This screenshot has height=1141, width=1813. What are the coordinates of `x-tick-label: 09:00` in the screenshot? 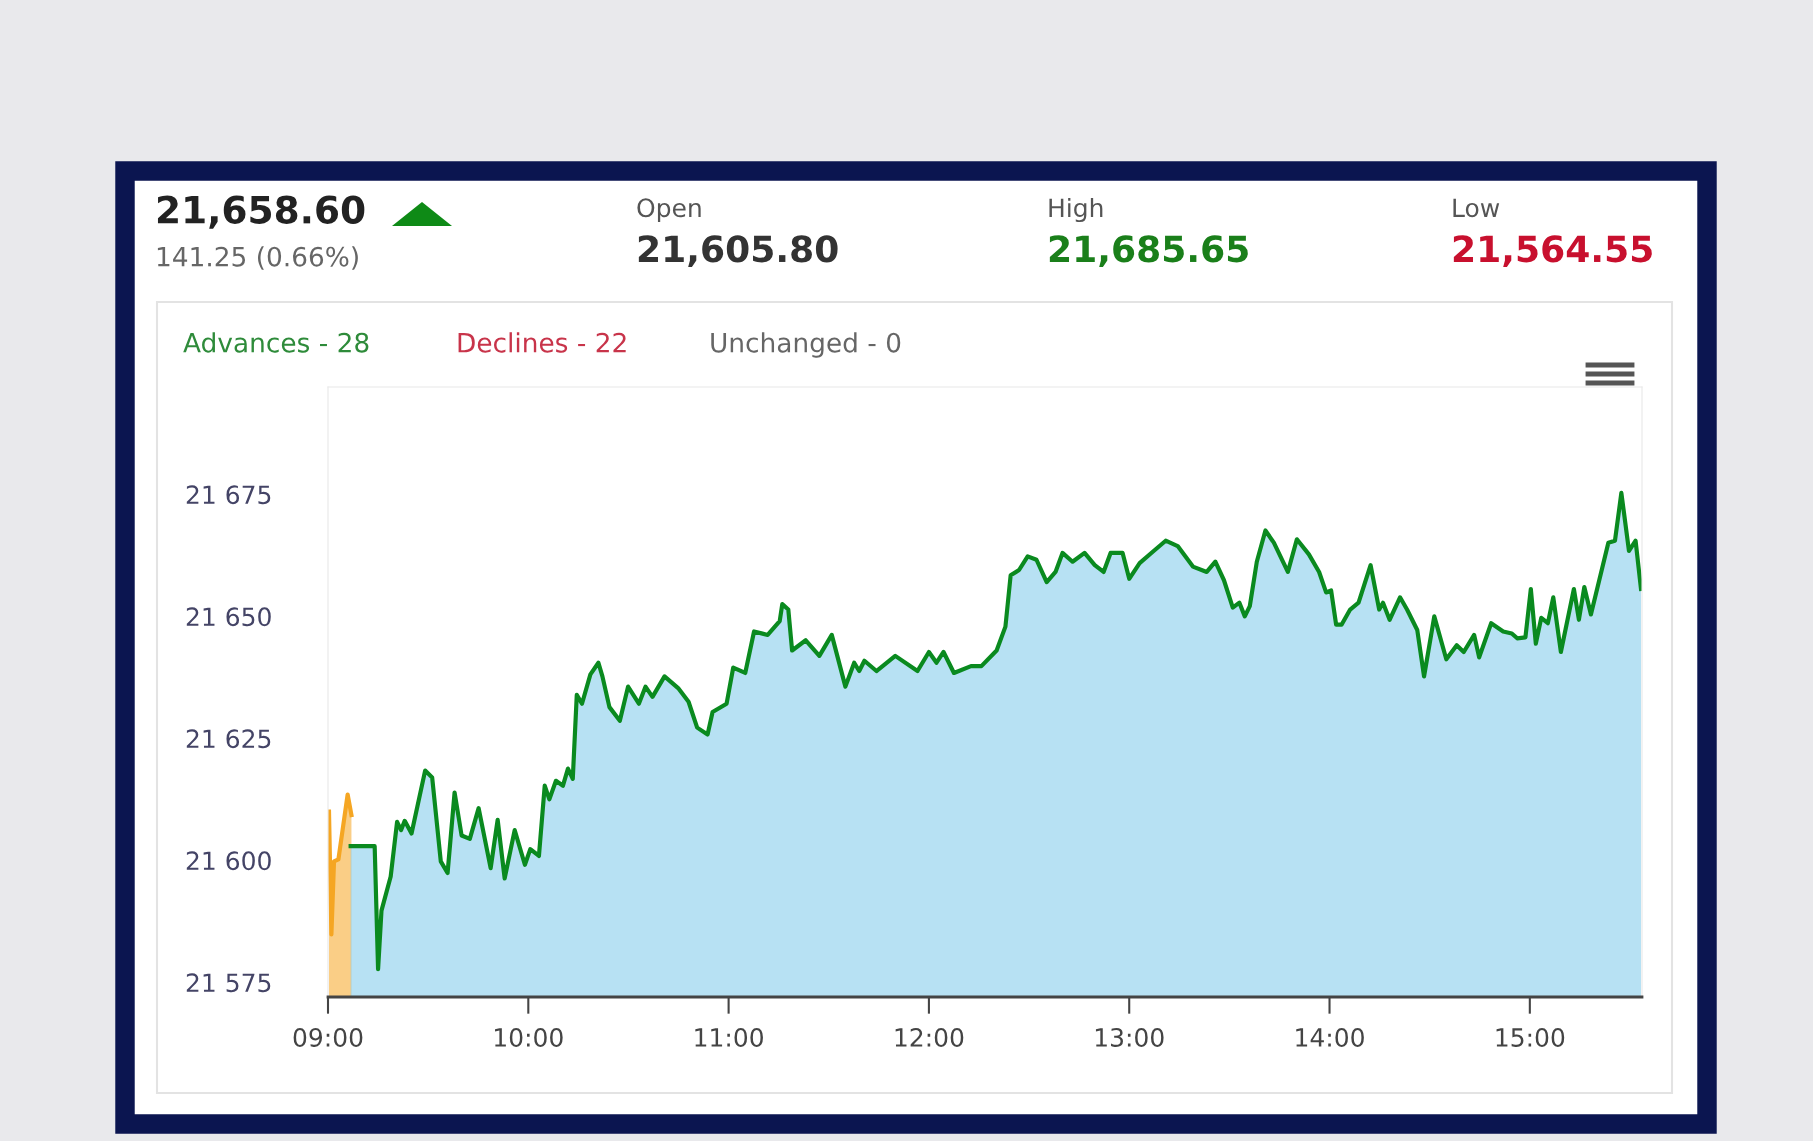 It's located at (328, 1037).